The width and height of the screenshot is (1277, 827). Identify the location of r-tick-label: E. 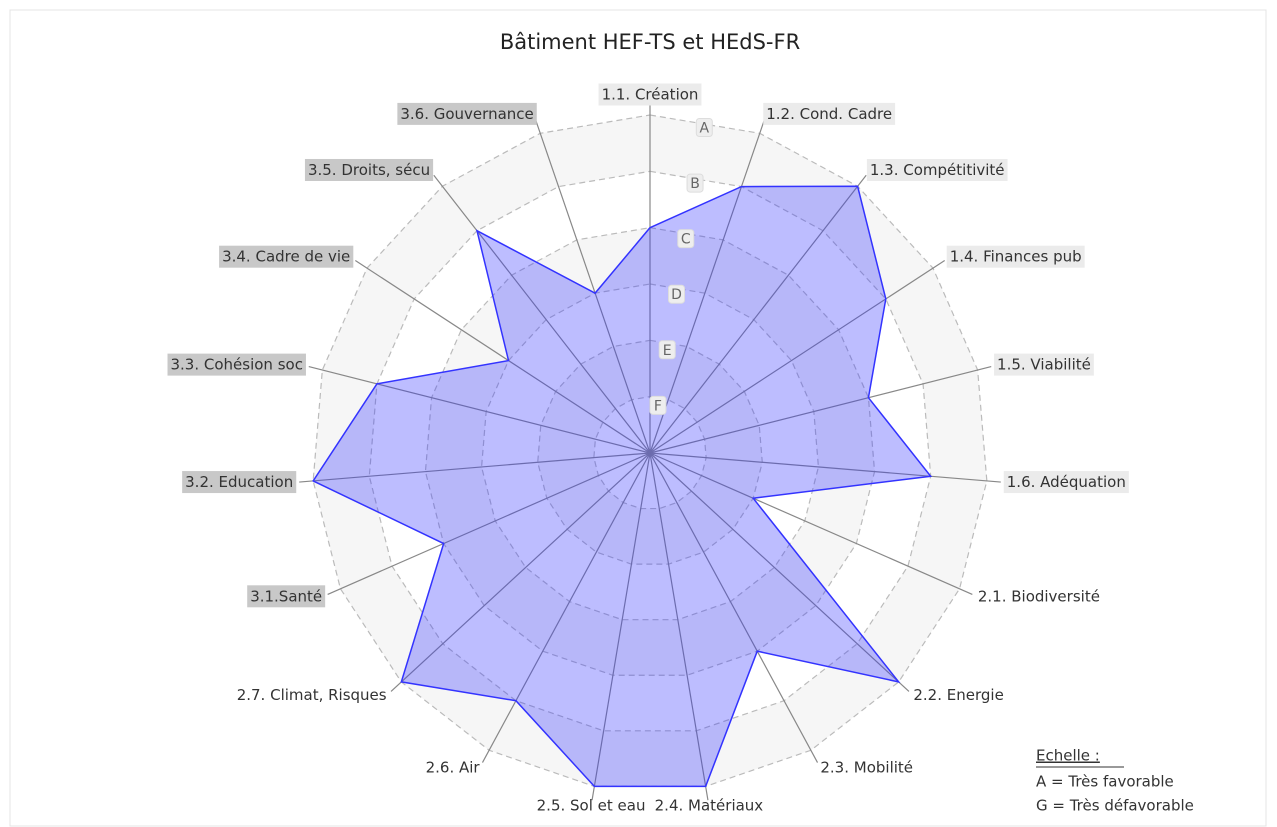
(667, 351).